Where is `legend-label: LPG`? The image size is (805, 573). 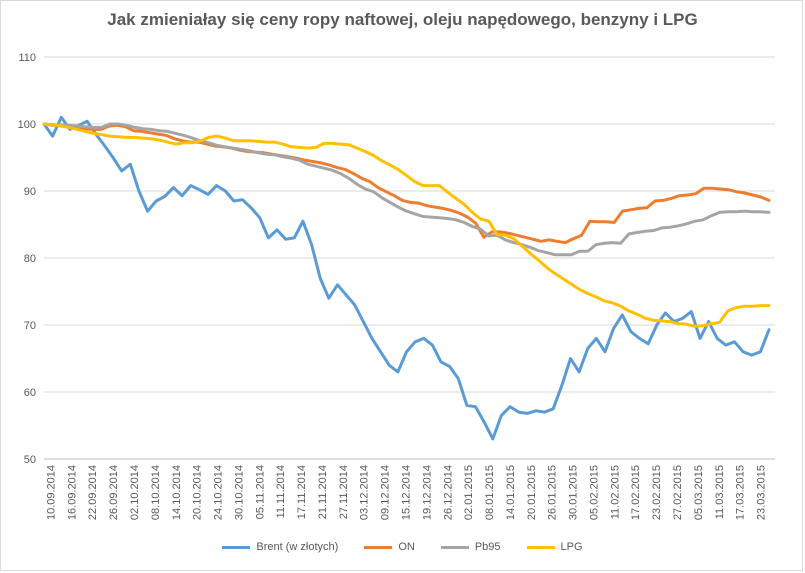
legend-label: LPG is located at coordinates (571, 547).